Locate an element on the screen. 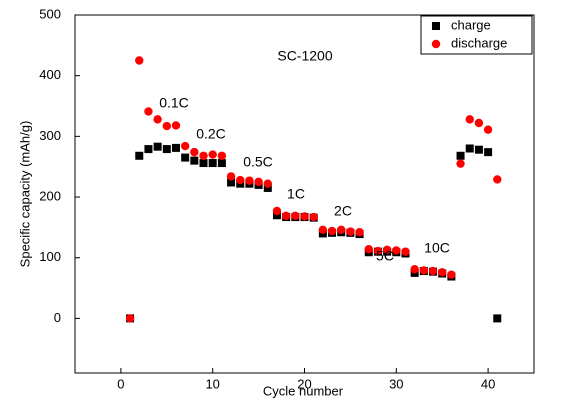 The width and height of the screenshot is (565, 413). annotation: 0.5C is located at coordinates (258, 162).